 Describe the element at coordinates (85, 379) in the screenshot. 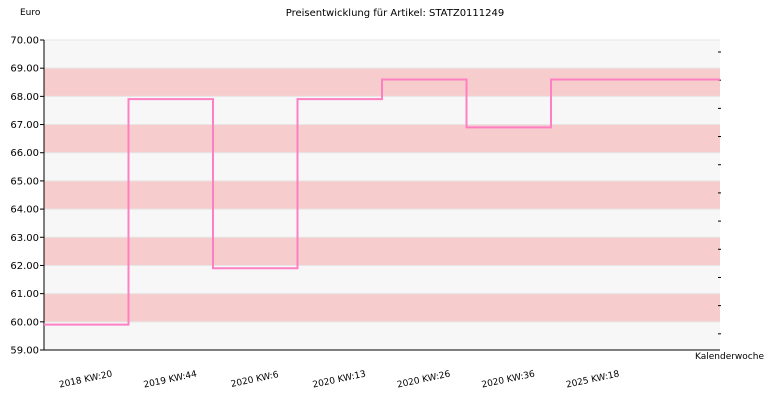

I see `x-tick-label: 2018 KW:20` at that location.